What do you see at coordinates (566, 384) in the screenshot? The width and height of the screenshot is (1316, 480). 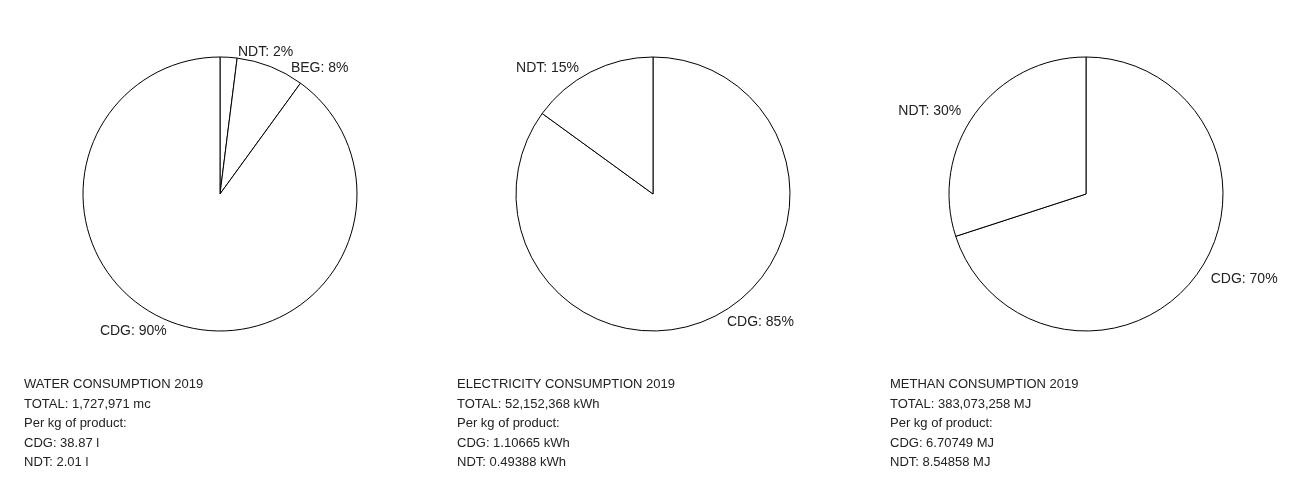 I see `text: ELECTRICITY CONSUMPTION 2019` at bounding box center [566, 384].